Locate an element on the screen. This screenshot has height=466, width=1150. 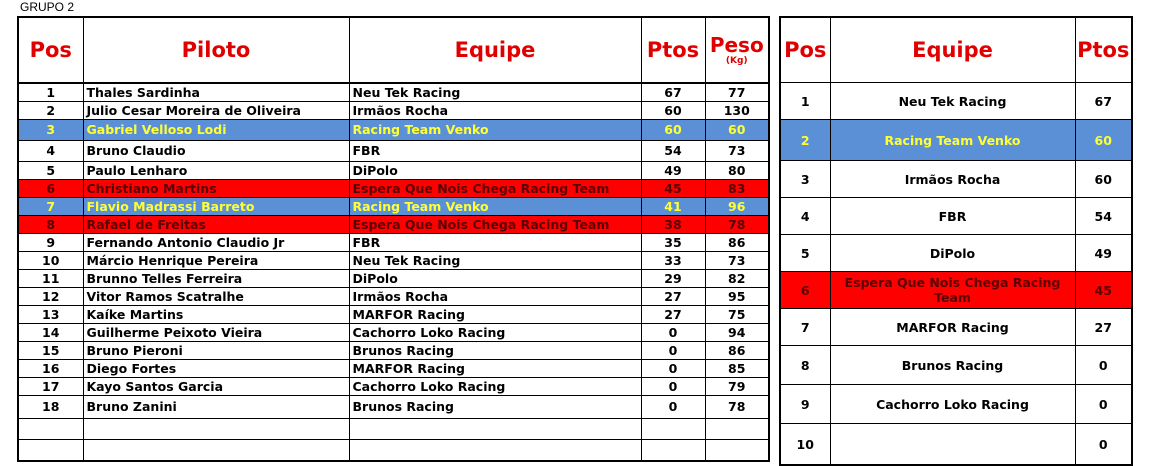
cell-pos: 15 is located at coordinates (50, 350).